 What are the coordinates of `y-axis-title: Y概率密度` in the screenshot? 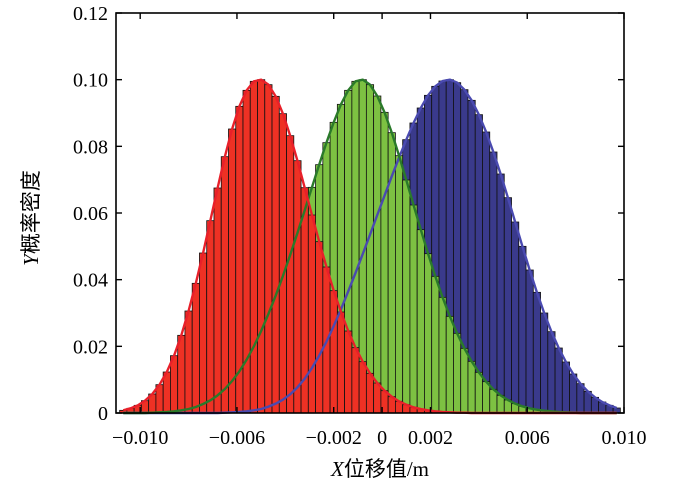 It's located at (31, 218).